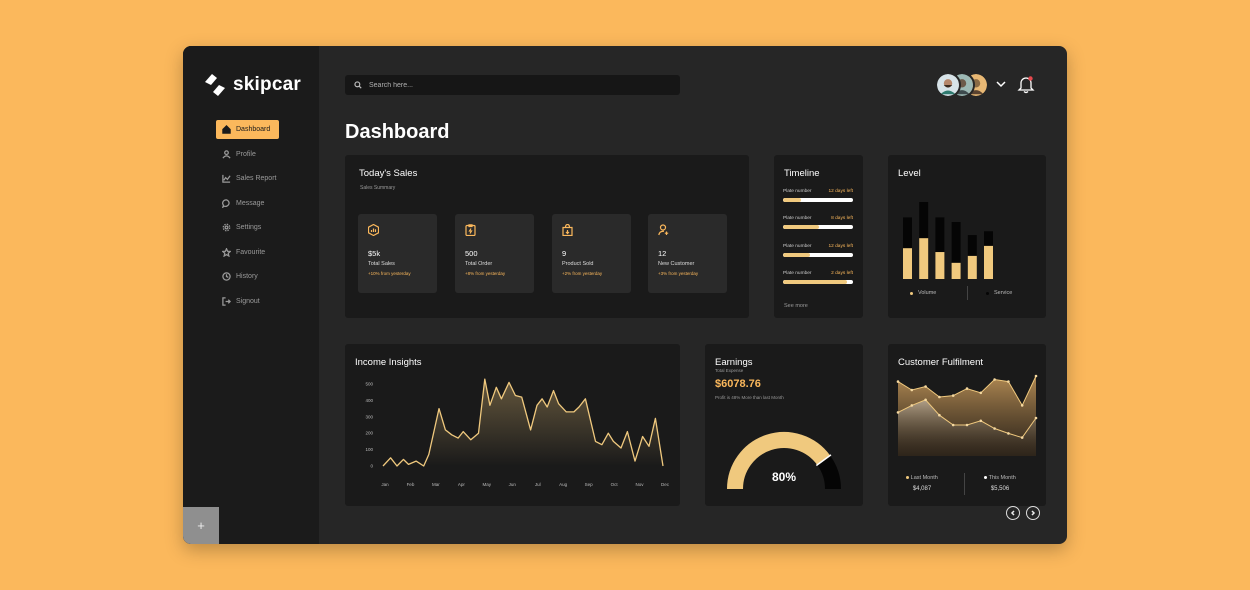 This screenshot has width=1250, height=590. What do you see at coordinates (676, 264) in the screenshot?
I see `stat-label: New Customer` at bounding box center [676, 264].